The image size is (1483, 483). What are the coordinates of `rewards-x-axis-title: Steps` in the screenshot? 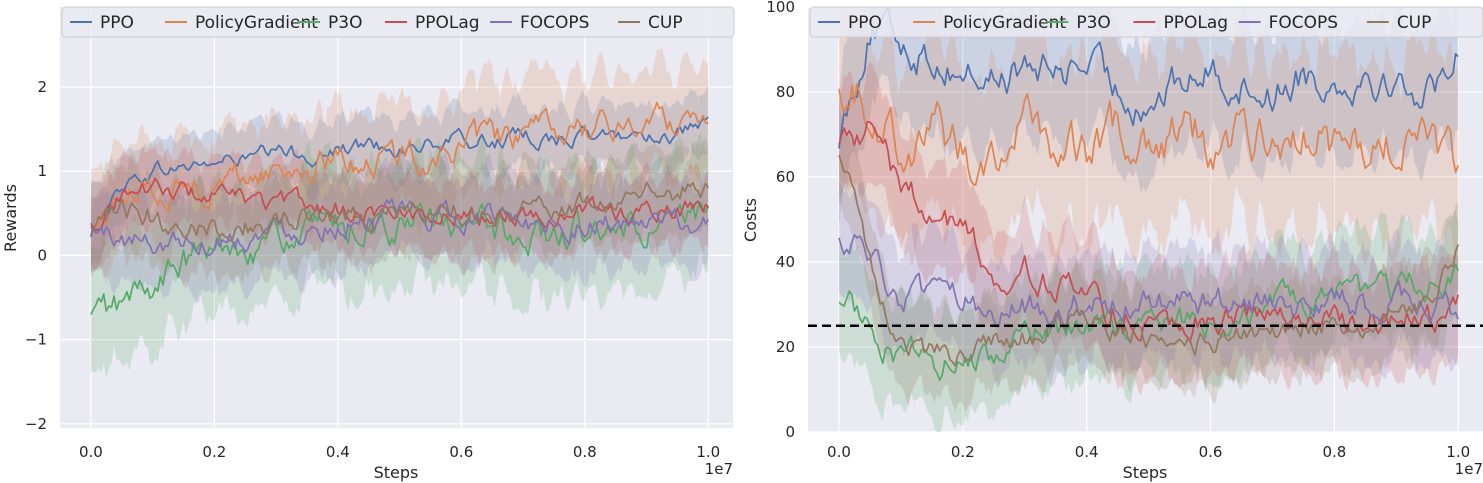 It's located at (396, 472).